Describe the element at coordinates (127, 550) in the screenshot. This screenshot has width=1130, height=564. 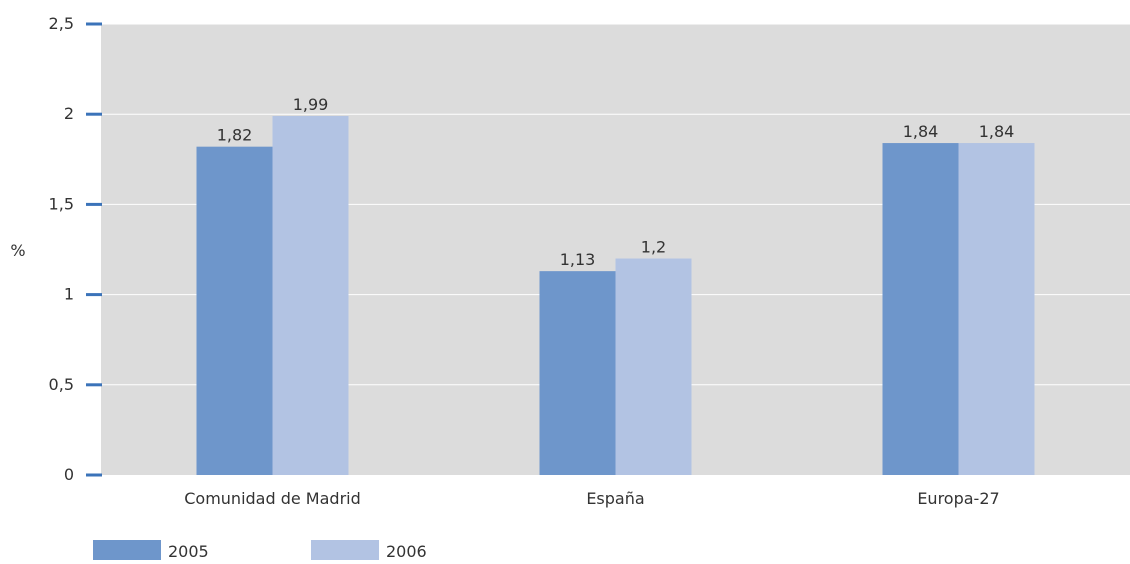
I see `legend-swatch-2005` at that location.